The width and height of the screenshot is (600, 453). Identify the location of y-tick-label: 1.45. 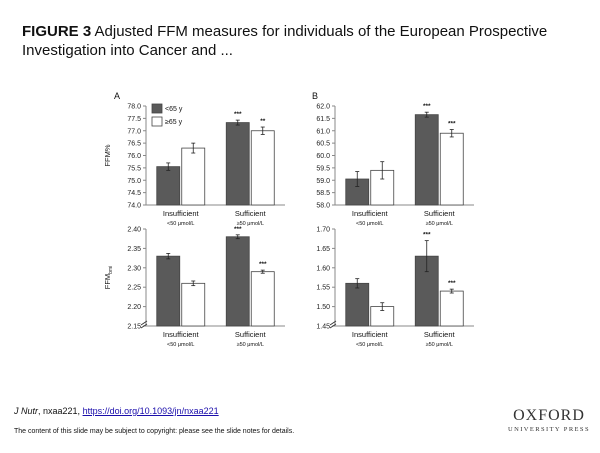
(323, 327).